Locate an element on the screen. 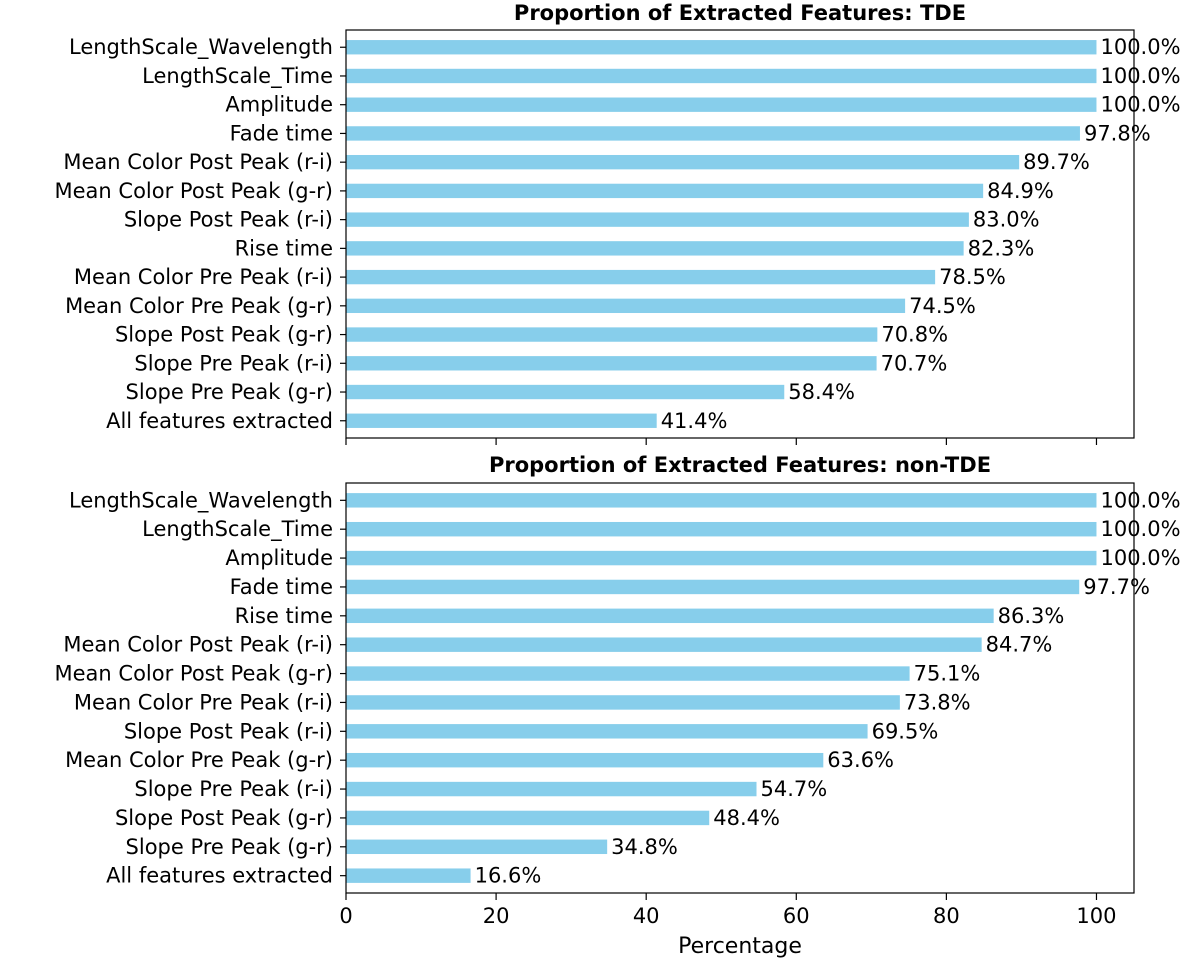 The image size is (1200, 961). data-label: 48.4% is located at coordinates (746, 818).